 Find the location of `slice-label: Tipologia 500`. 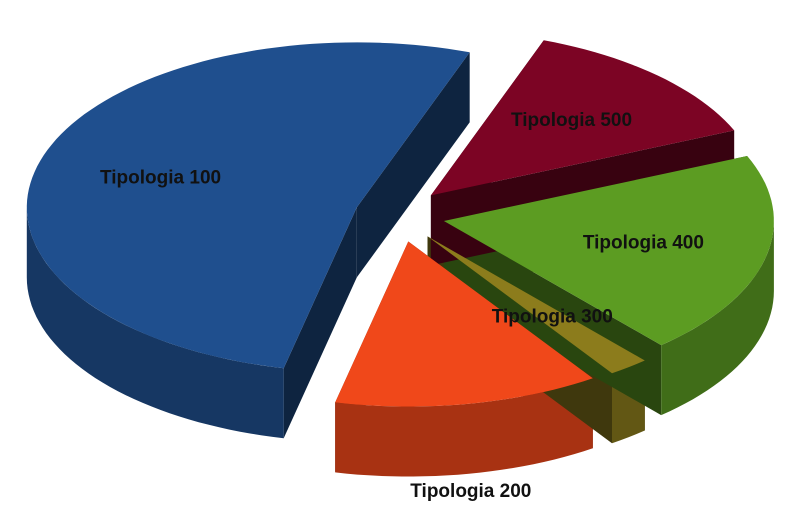

slice-label: Tipologia 500 is located at coordinates (571, 120).